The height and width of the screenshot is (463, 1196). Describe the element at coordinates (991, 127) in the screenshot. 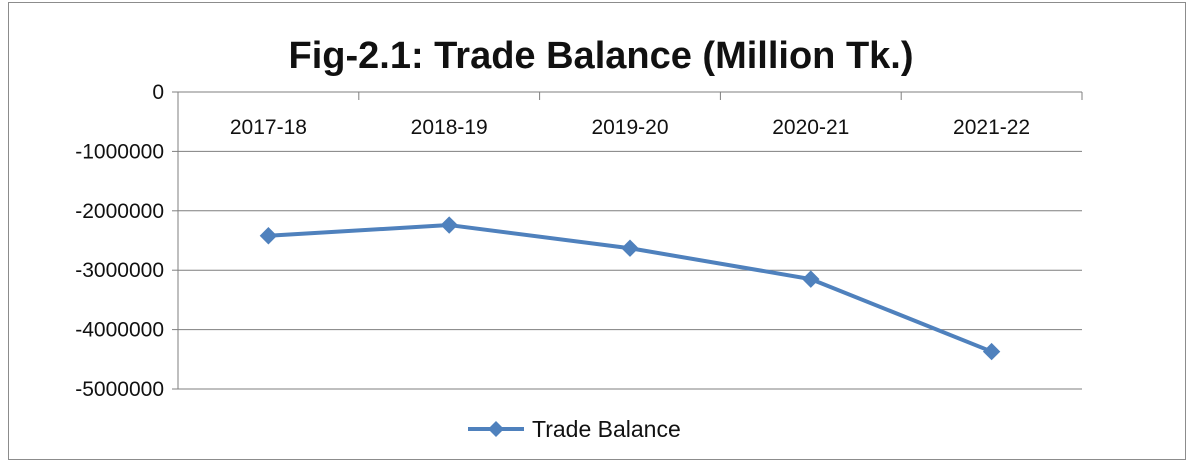

I see `x-tick-label: 2021-22` at that location.